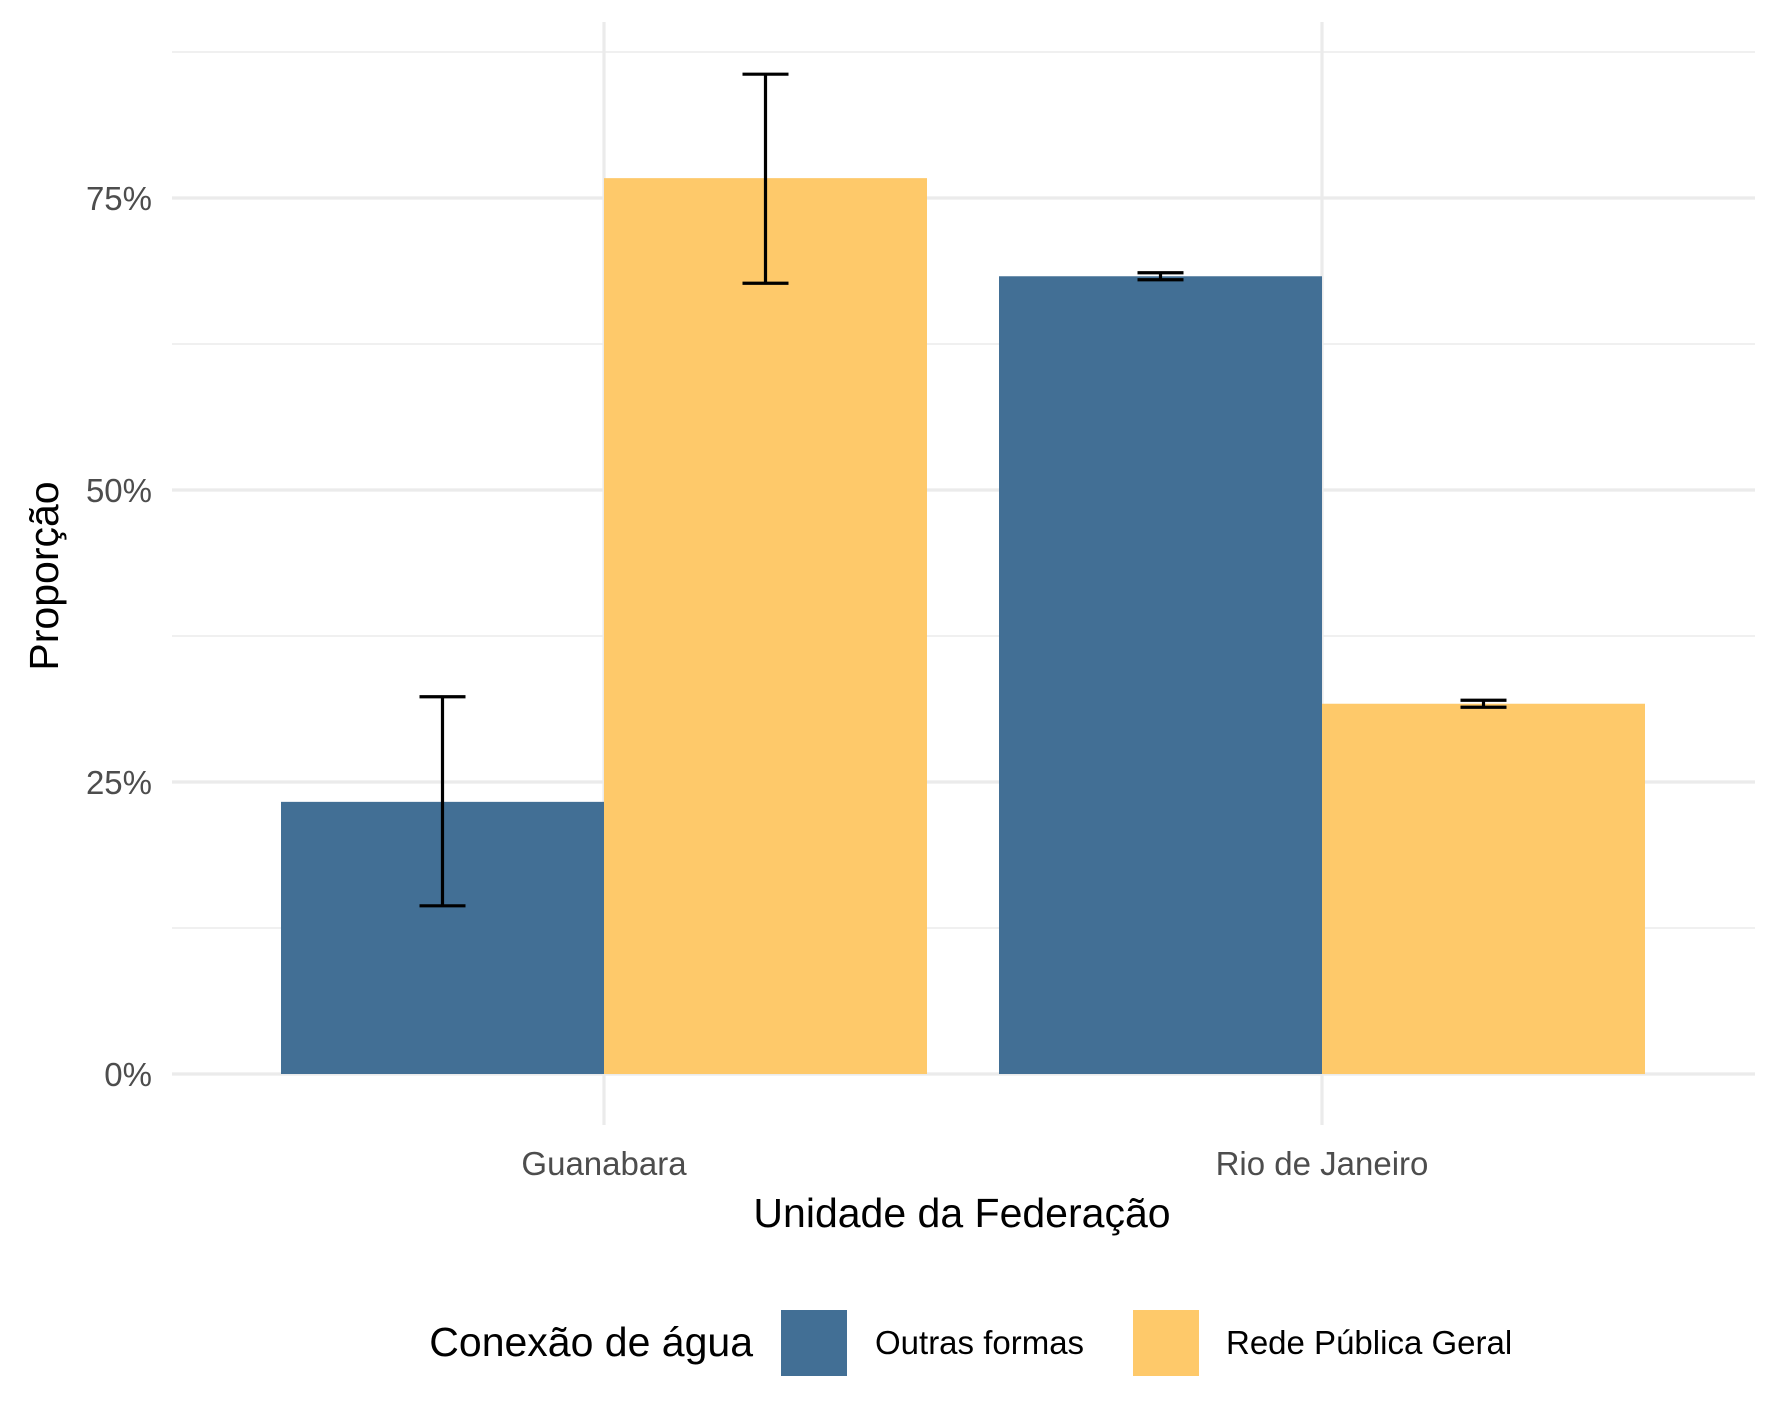 The image size is (1771, 1417). Describe the element at coordinates (974, 1163) in the screenshot. I see `x-tick-labels: Guanabara Rio de Janeiro` at that location.